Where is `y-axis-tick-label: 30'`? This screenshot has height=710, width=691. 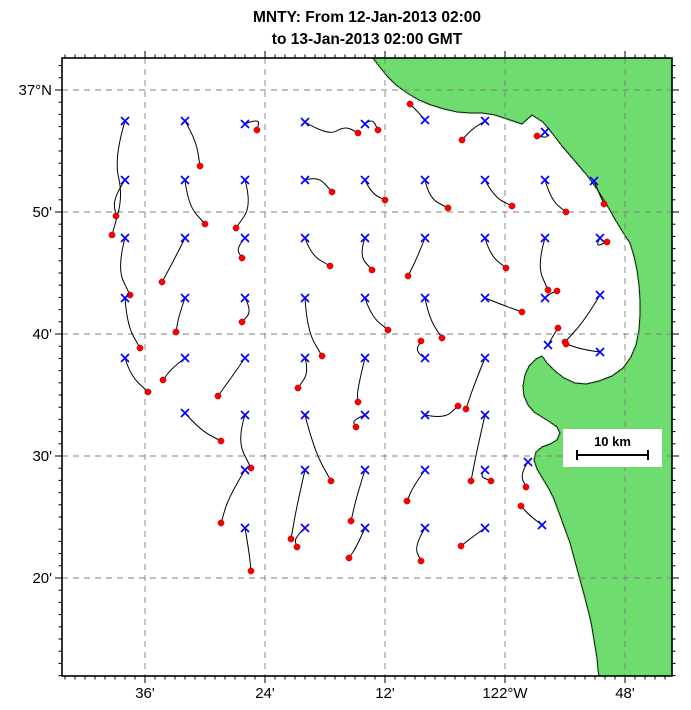
y-axis-tick-label: 30' is located at coordinates (42, 456).